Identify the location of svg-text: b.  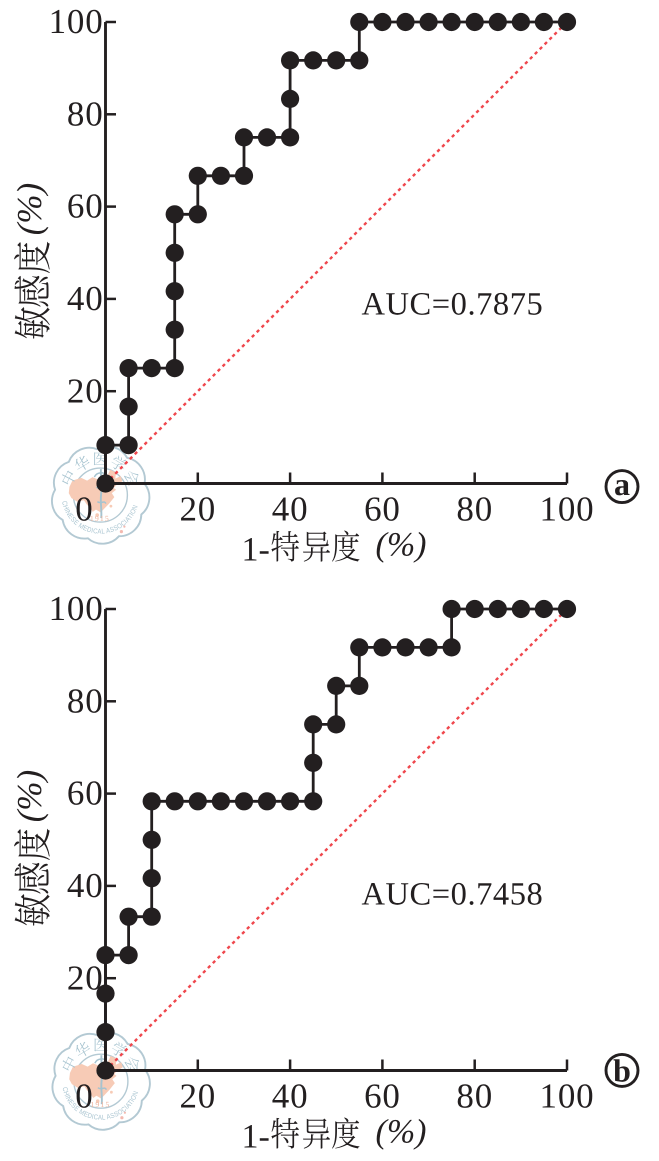
(622, 1071).